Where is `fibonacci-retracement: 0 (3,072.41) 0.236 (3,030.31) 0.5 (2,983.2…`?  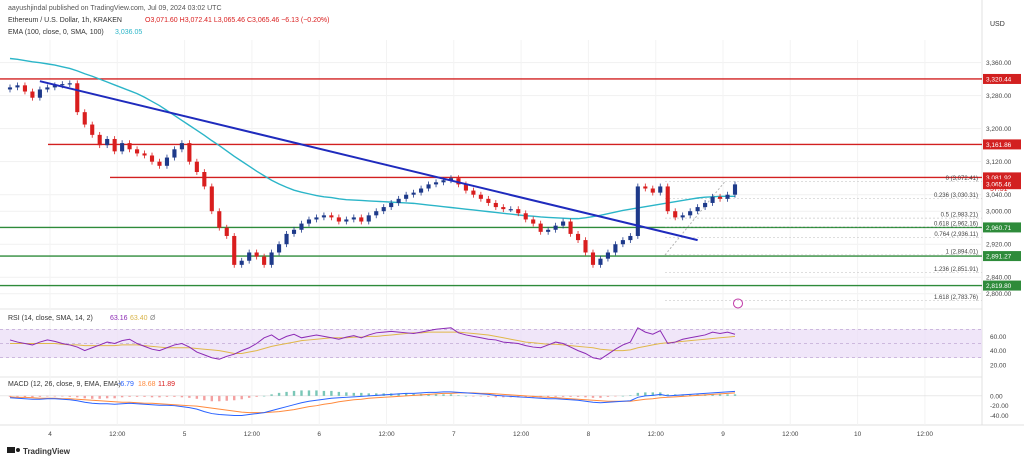
fibonacci-retracement: 0 (3,072.41) 0.236 (3,030.31) 0.5 (2,983.2… is located at coordinates (823, 242).